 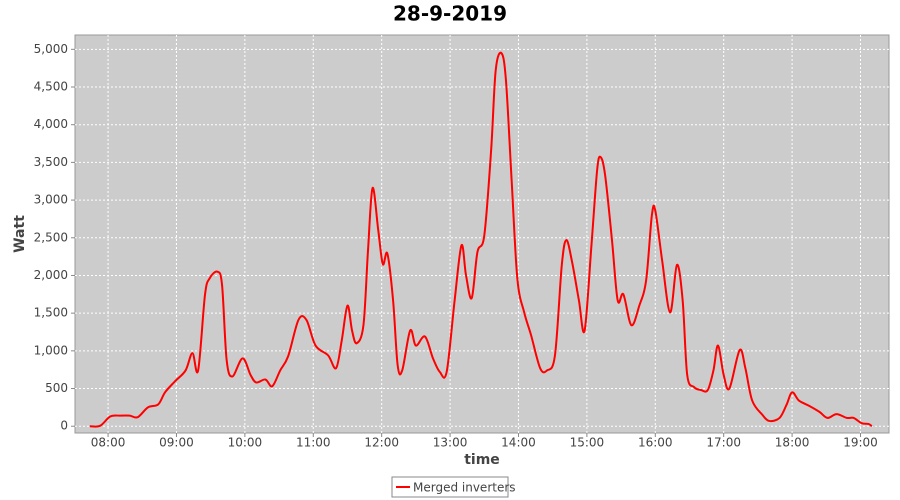 What do you see at coordinates (51, 350) in the screenshot?
I see `y-tick-label: 1,000` at bounding box center [51, 350].